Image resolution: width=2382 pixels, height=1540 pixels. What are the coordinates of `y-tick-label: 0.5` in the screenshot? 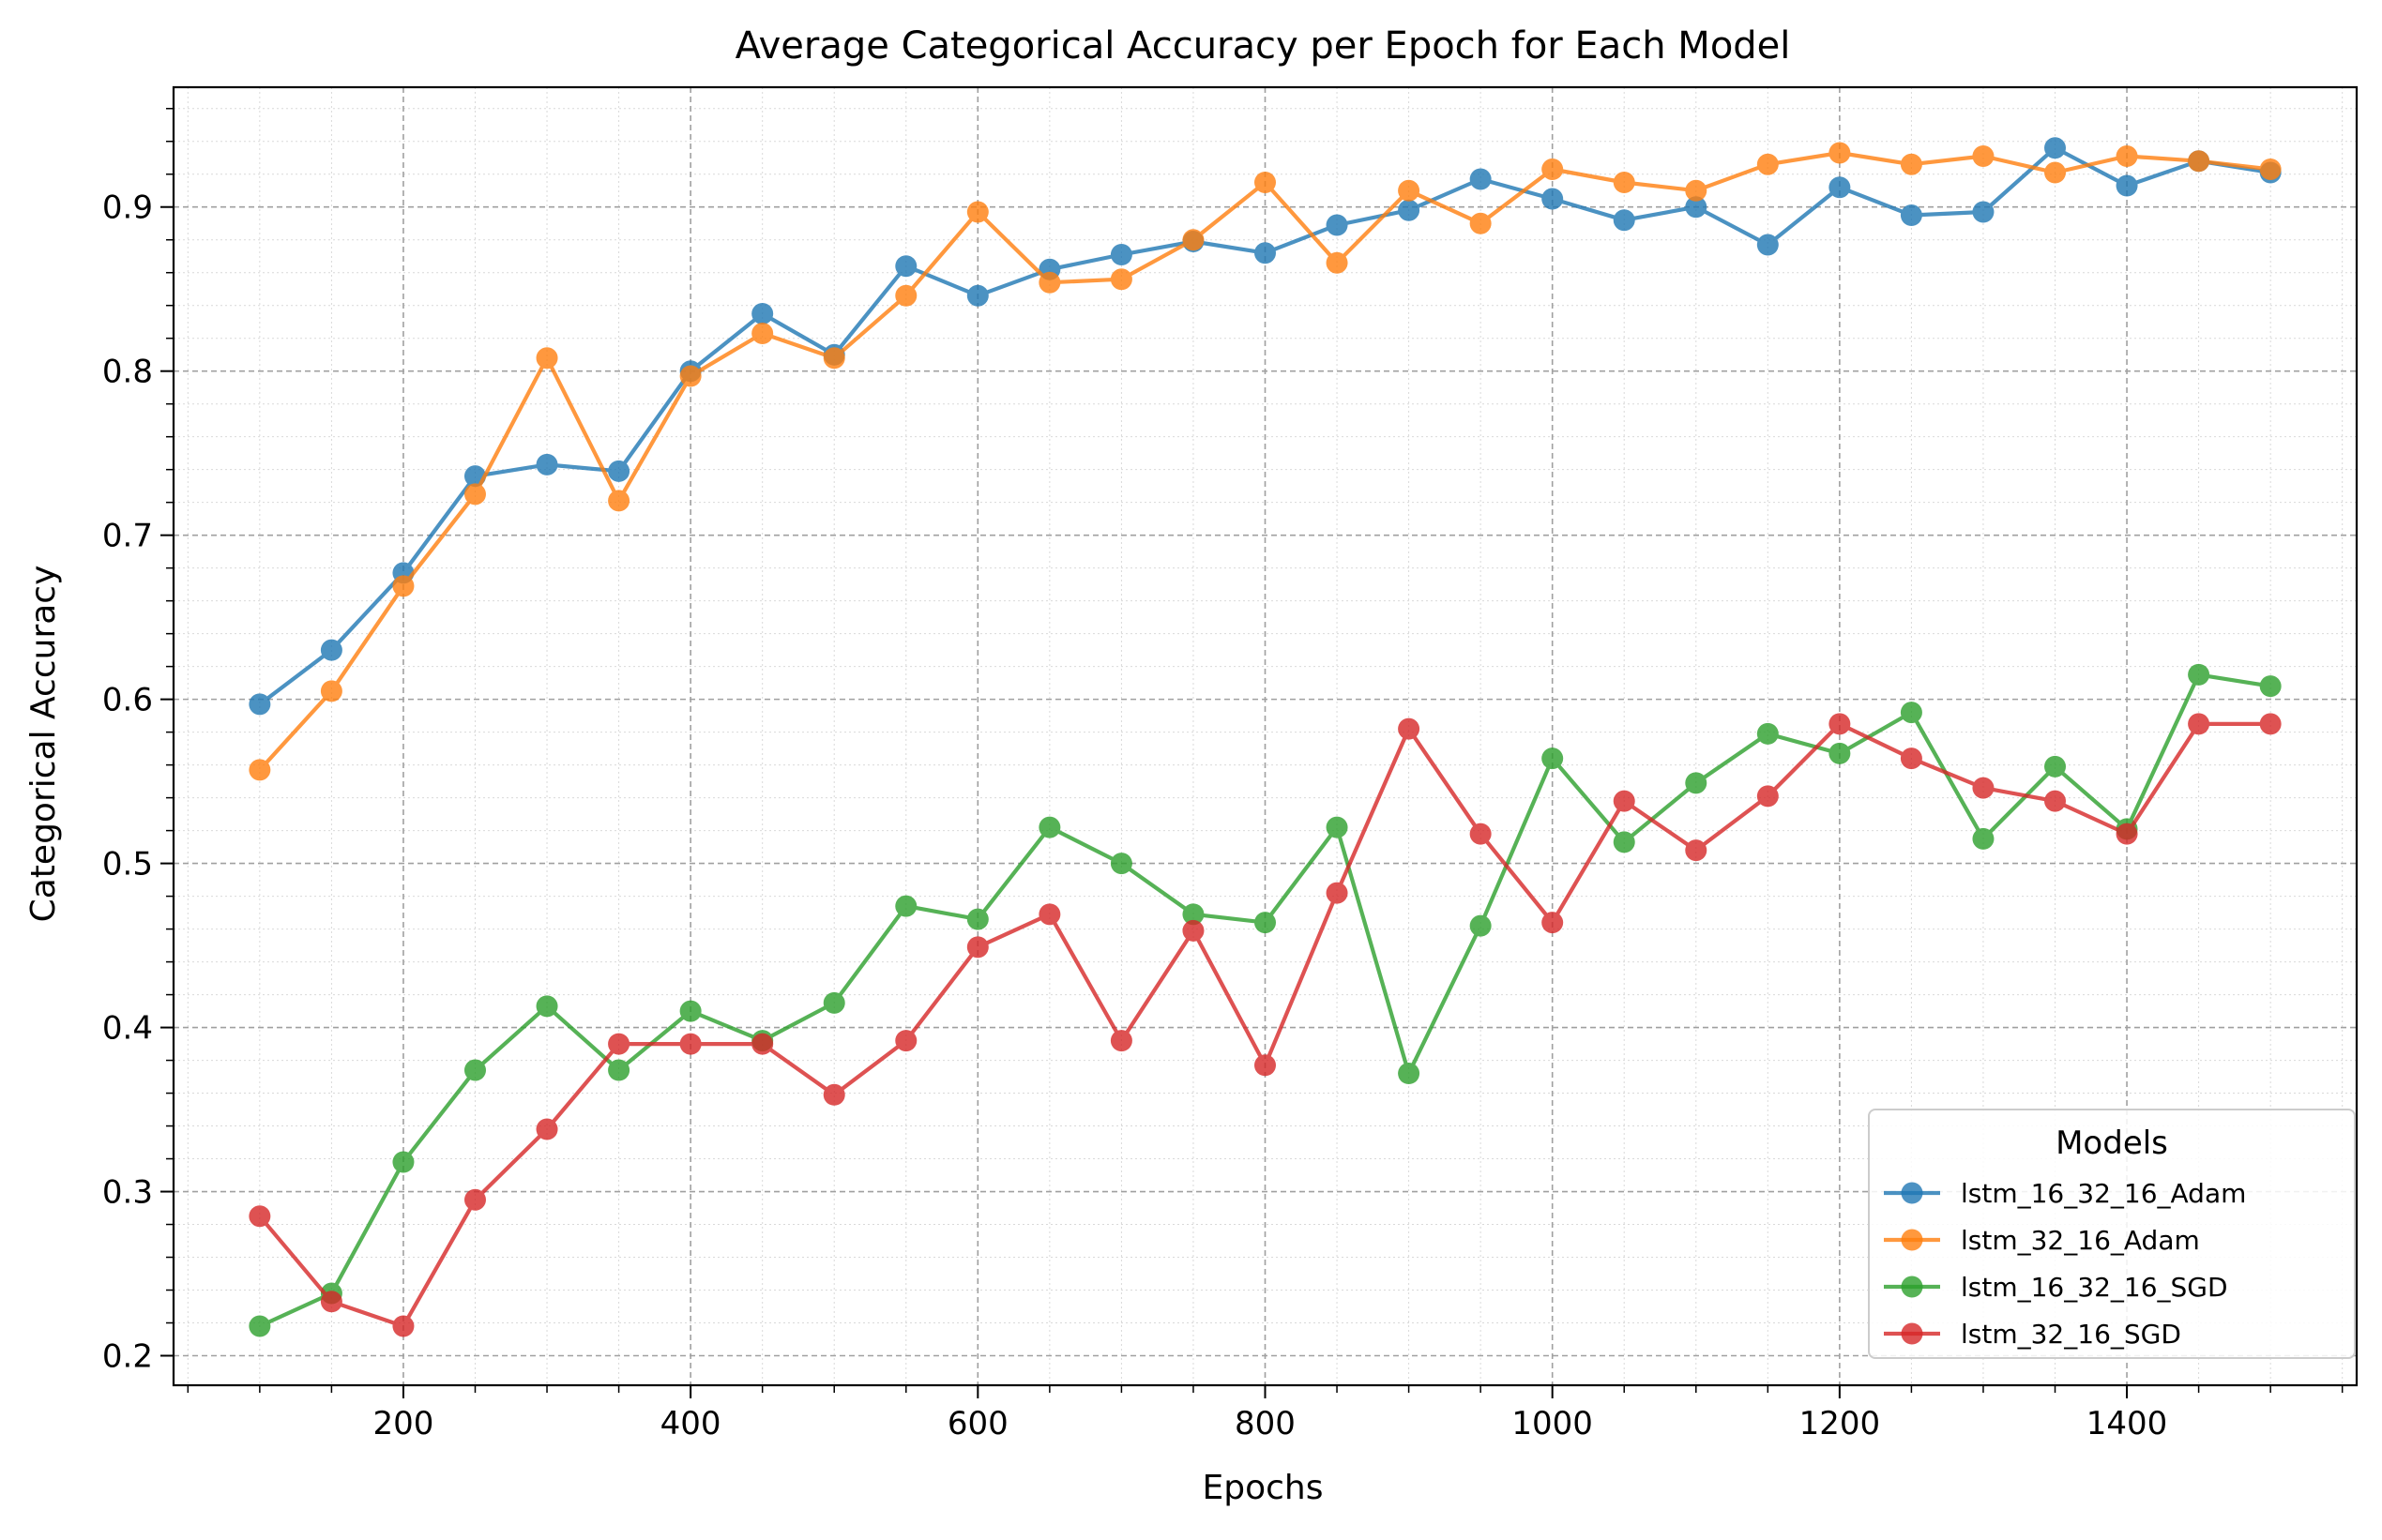 It's located at (127, 864).